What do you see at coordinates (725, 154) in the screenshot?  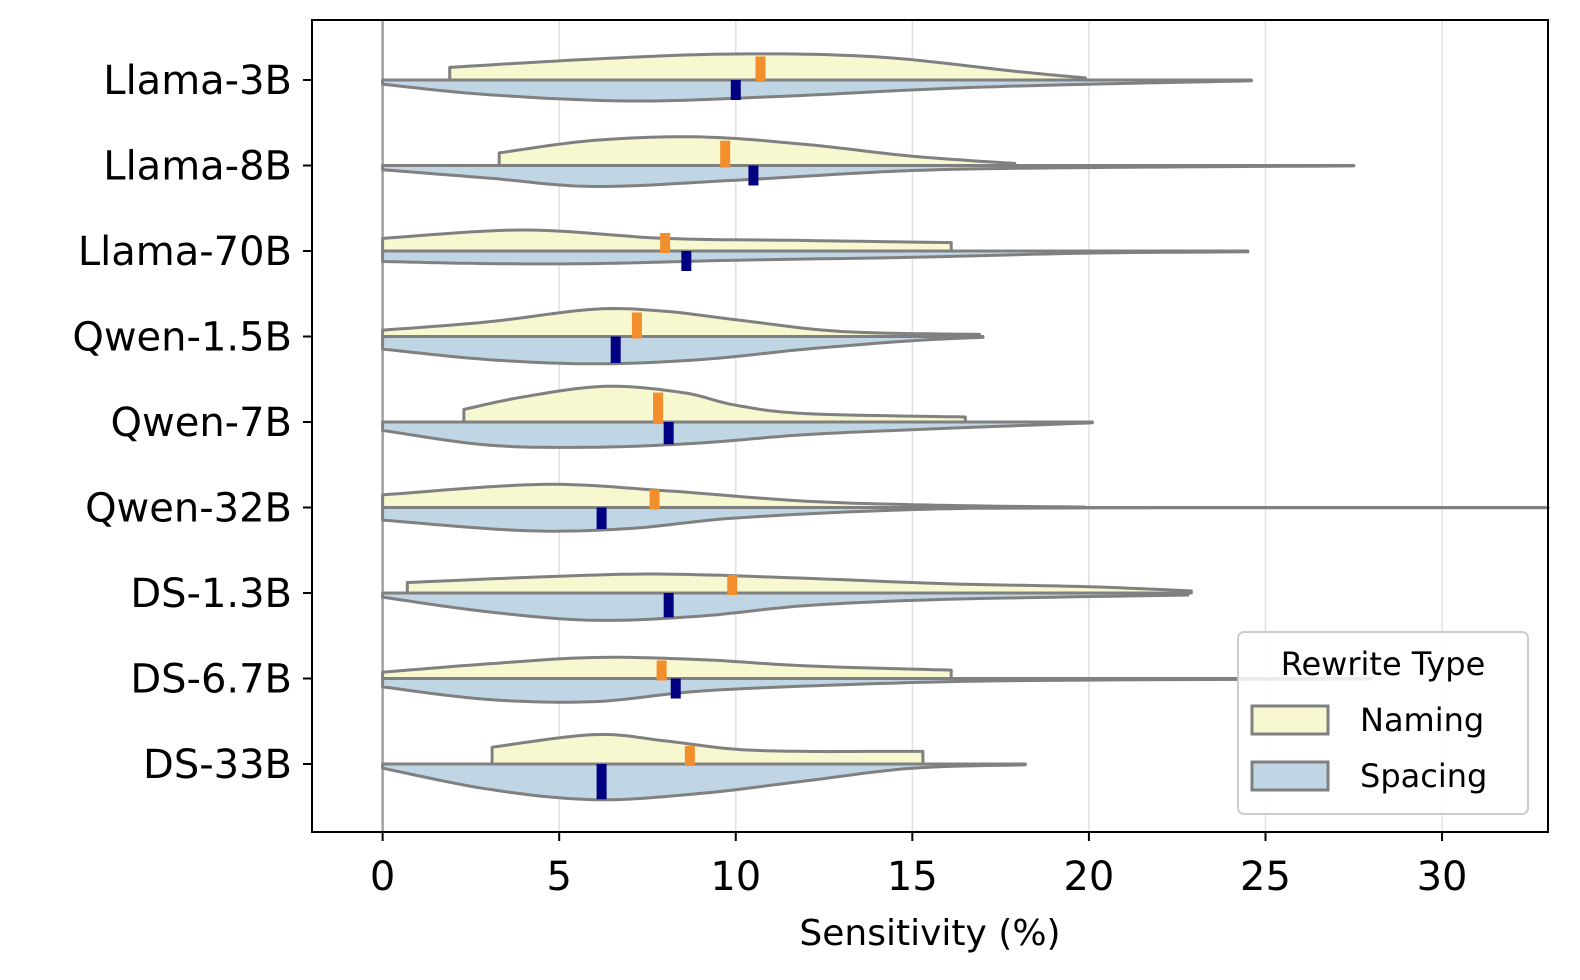 I see `median-naming-llama-8b` at bounding box center [725, 154].